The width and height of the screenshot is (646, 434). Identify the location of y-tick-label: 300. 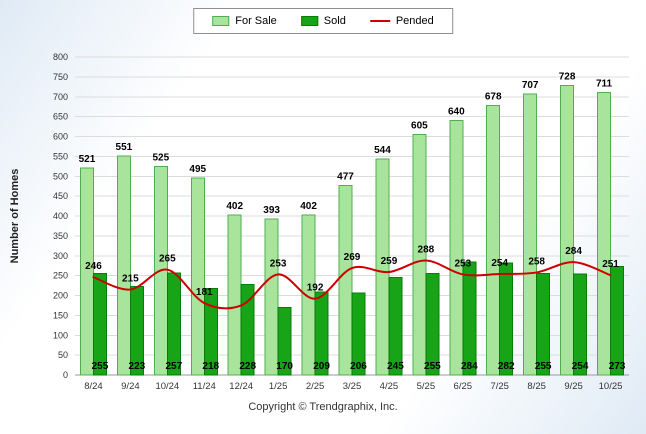
(60, 256).